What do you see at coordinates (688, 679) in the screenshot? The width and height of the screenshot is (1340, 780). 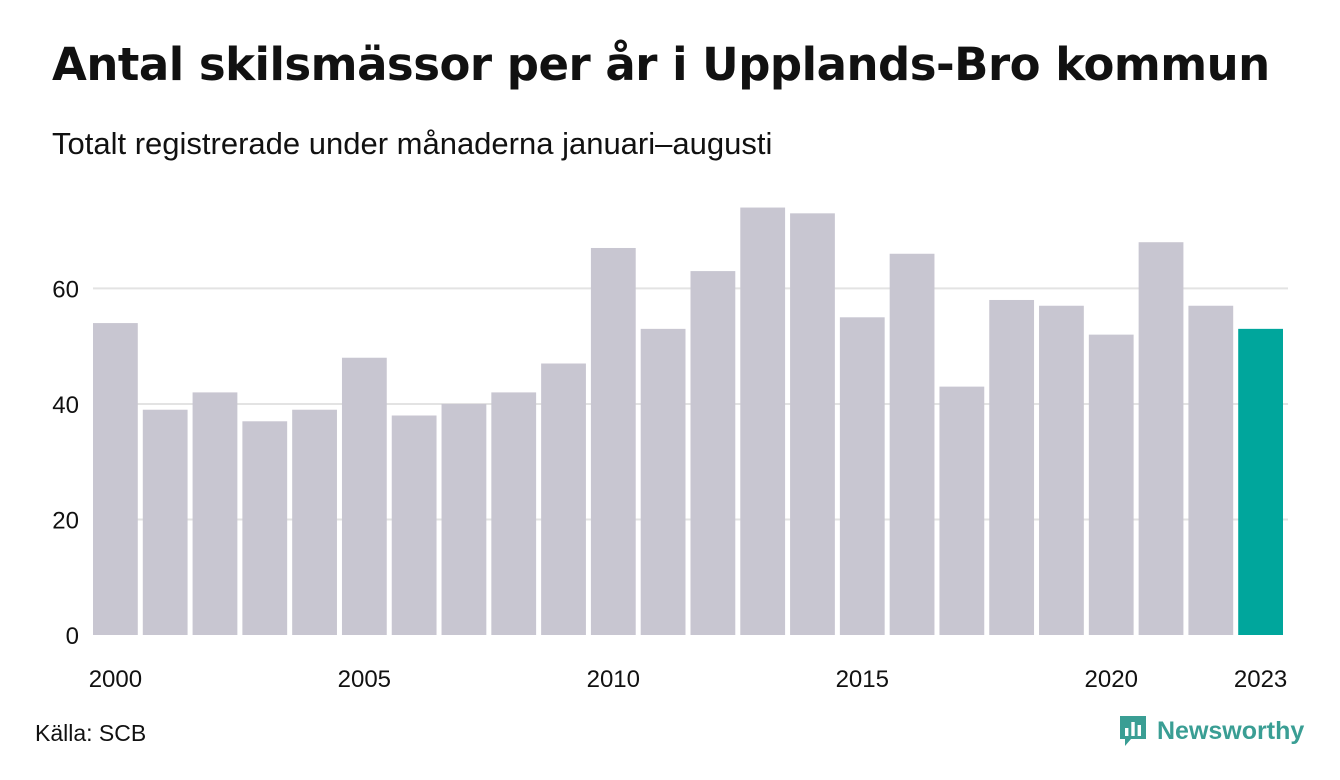 I see `x-axis-ticks: 2000 2005 2010 2015 2020 2023` at bounding box center [688, 679].